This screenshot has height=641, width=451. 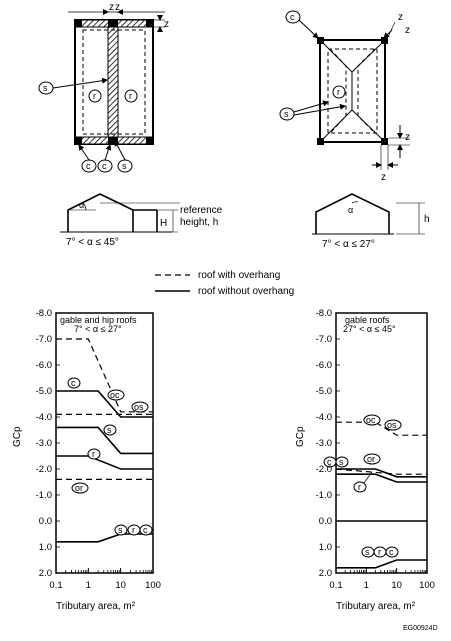 I want to click on chart1-ann-c: c, so click(x=73, y=383).